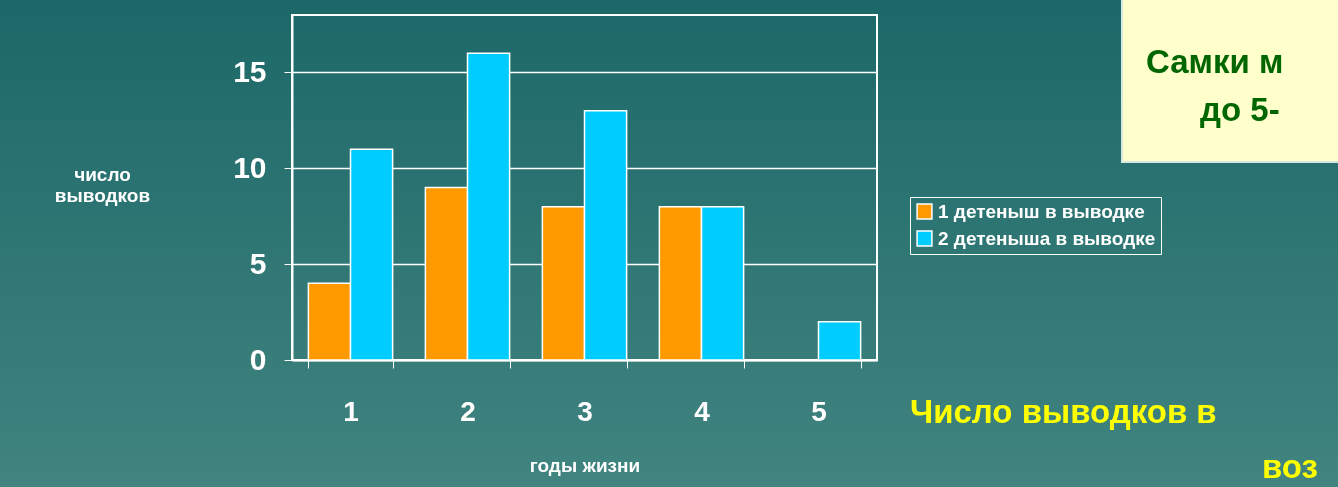  What do you see at coordinates (102, 184) in the screenshot?
I see `y-axis-title: число выводков` at bounding box center [102, 184].